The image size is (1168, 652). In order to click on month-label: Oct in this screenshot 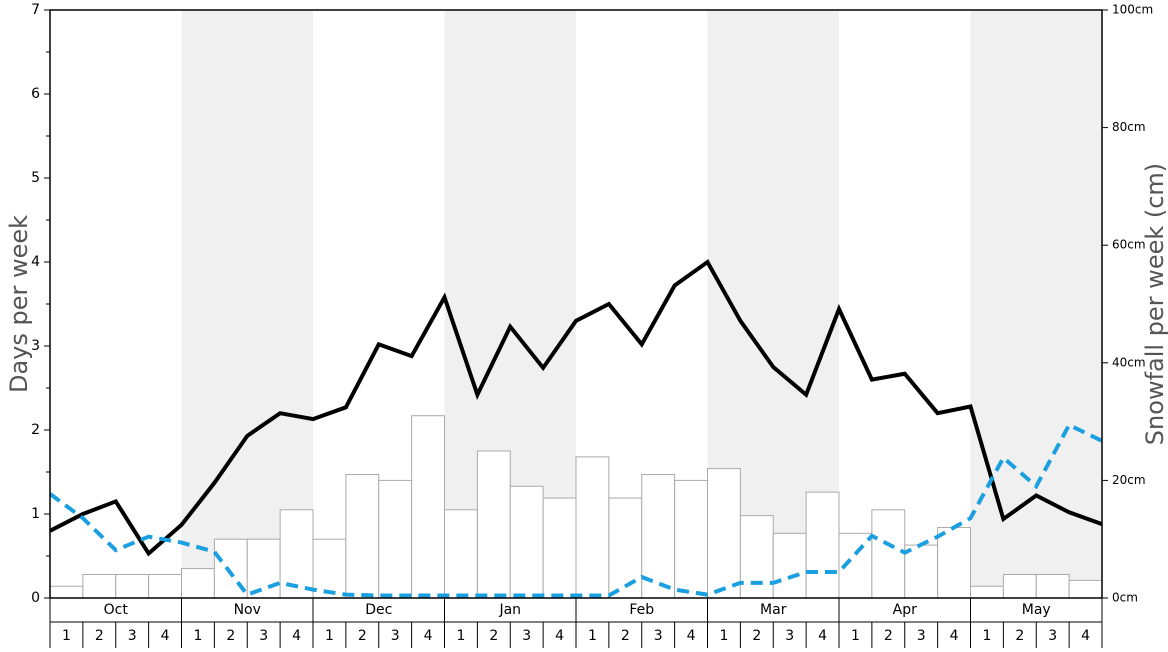, I will do `click(116, 610)`.